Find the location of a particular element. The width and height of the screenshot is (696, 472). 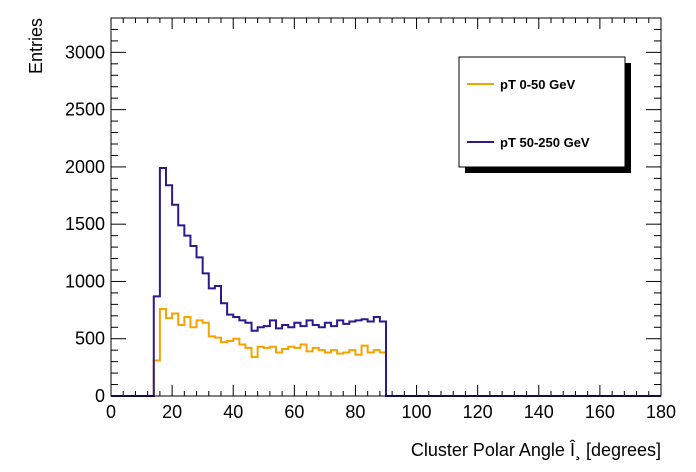

y-tick-label: 500 is located at coordinates (90, 339).